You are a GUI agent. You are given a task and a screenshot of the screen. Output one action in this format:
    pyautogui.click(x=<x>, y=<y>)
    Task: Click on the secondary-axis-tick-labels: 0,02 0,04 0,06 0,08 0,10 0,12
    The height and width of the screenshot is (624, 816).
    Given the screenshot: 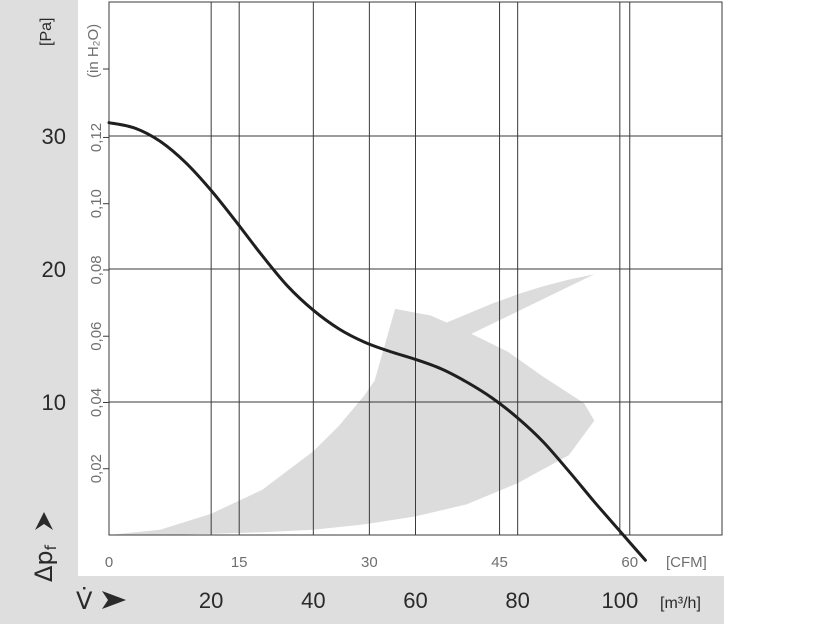 What is the action you would take?
    pyautogui.click(x=96, y=303)
    